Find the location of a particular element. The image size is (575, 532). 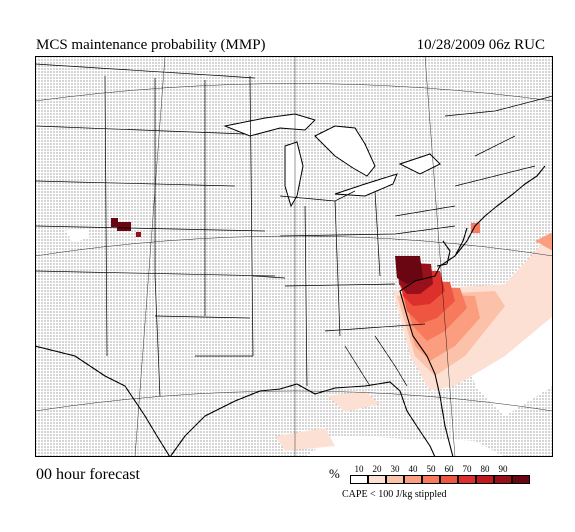

legend-unit: % is located at coordinates (334, 473).